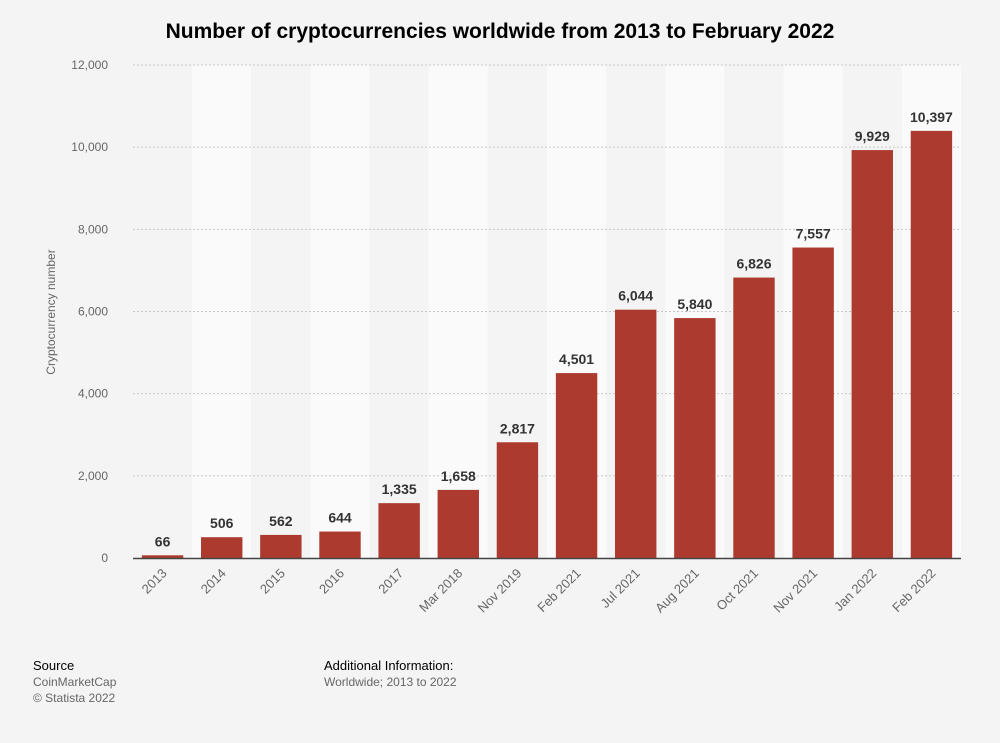  What do you see at coordinates (813, 234) in the screenshot?
I see `bar-value-label: 7,557` at bounding box center [813, 234].